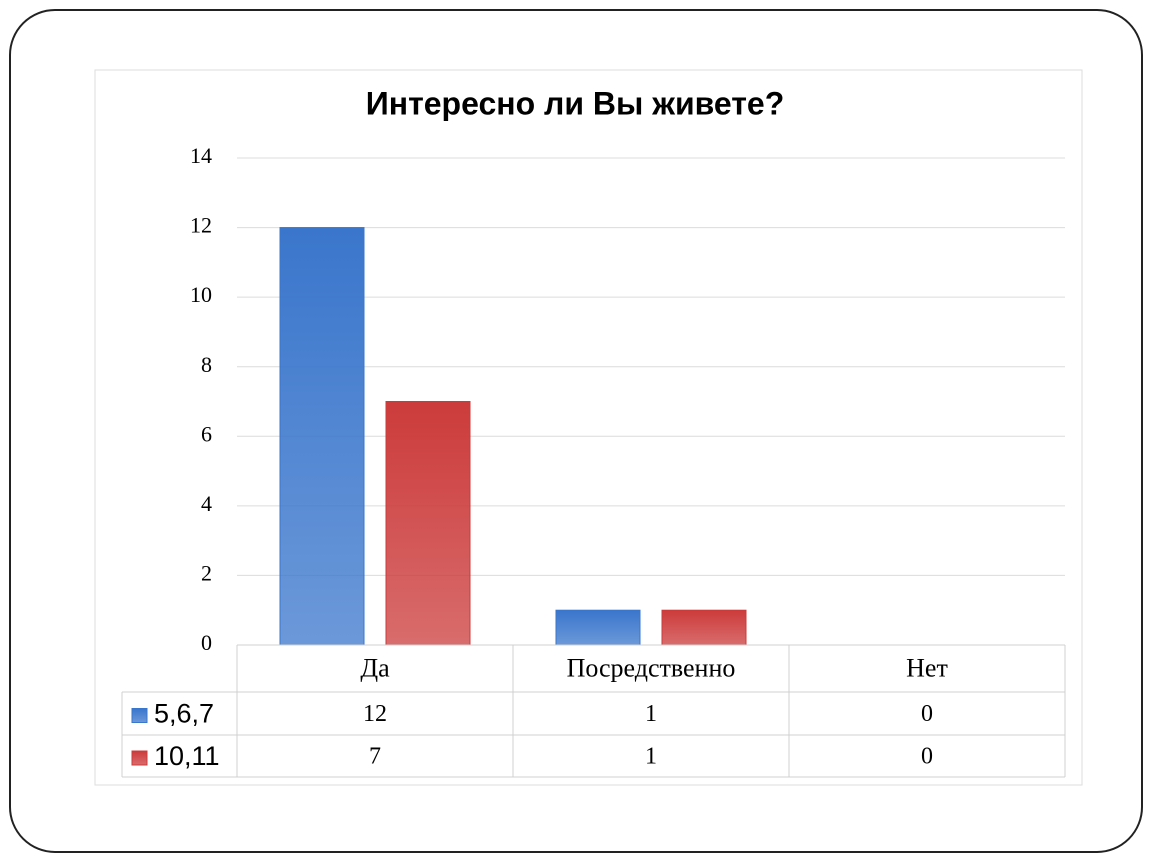 The width and height of the screenshot is (1150, 864). Describe the element at coordinates (206, 572) in the screenshot. I see `y-tick-label: 2` at that location.